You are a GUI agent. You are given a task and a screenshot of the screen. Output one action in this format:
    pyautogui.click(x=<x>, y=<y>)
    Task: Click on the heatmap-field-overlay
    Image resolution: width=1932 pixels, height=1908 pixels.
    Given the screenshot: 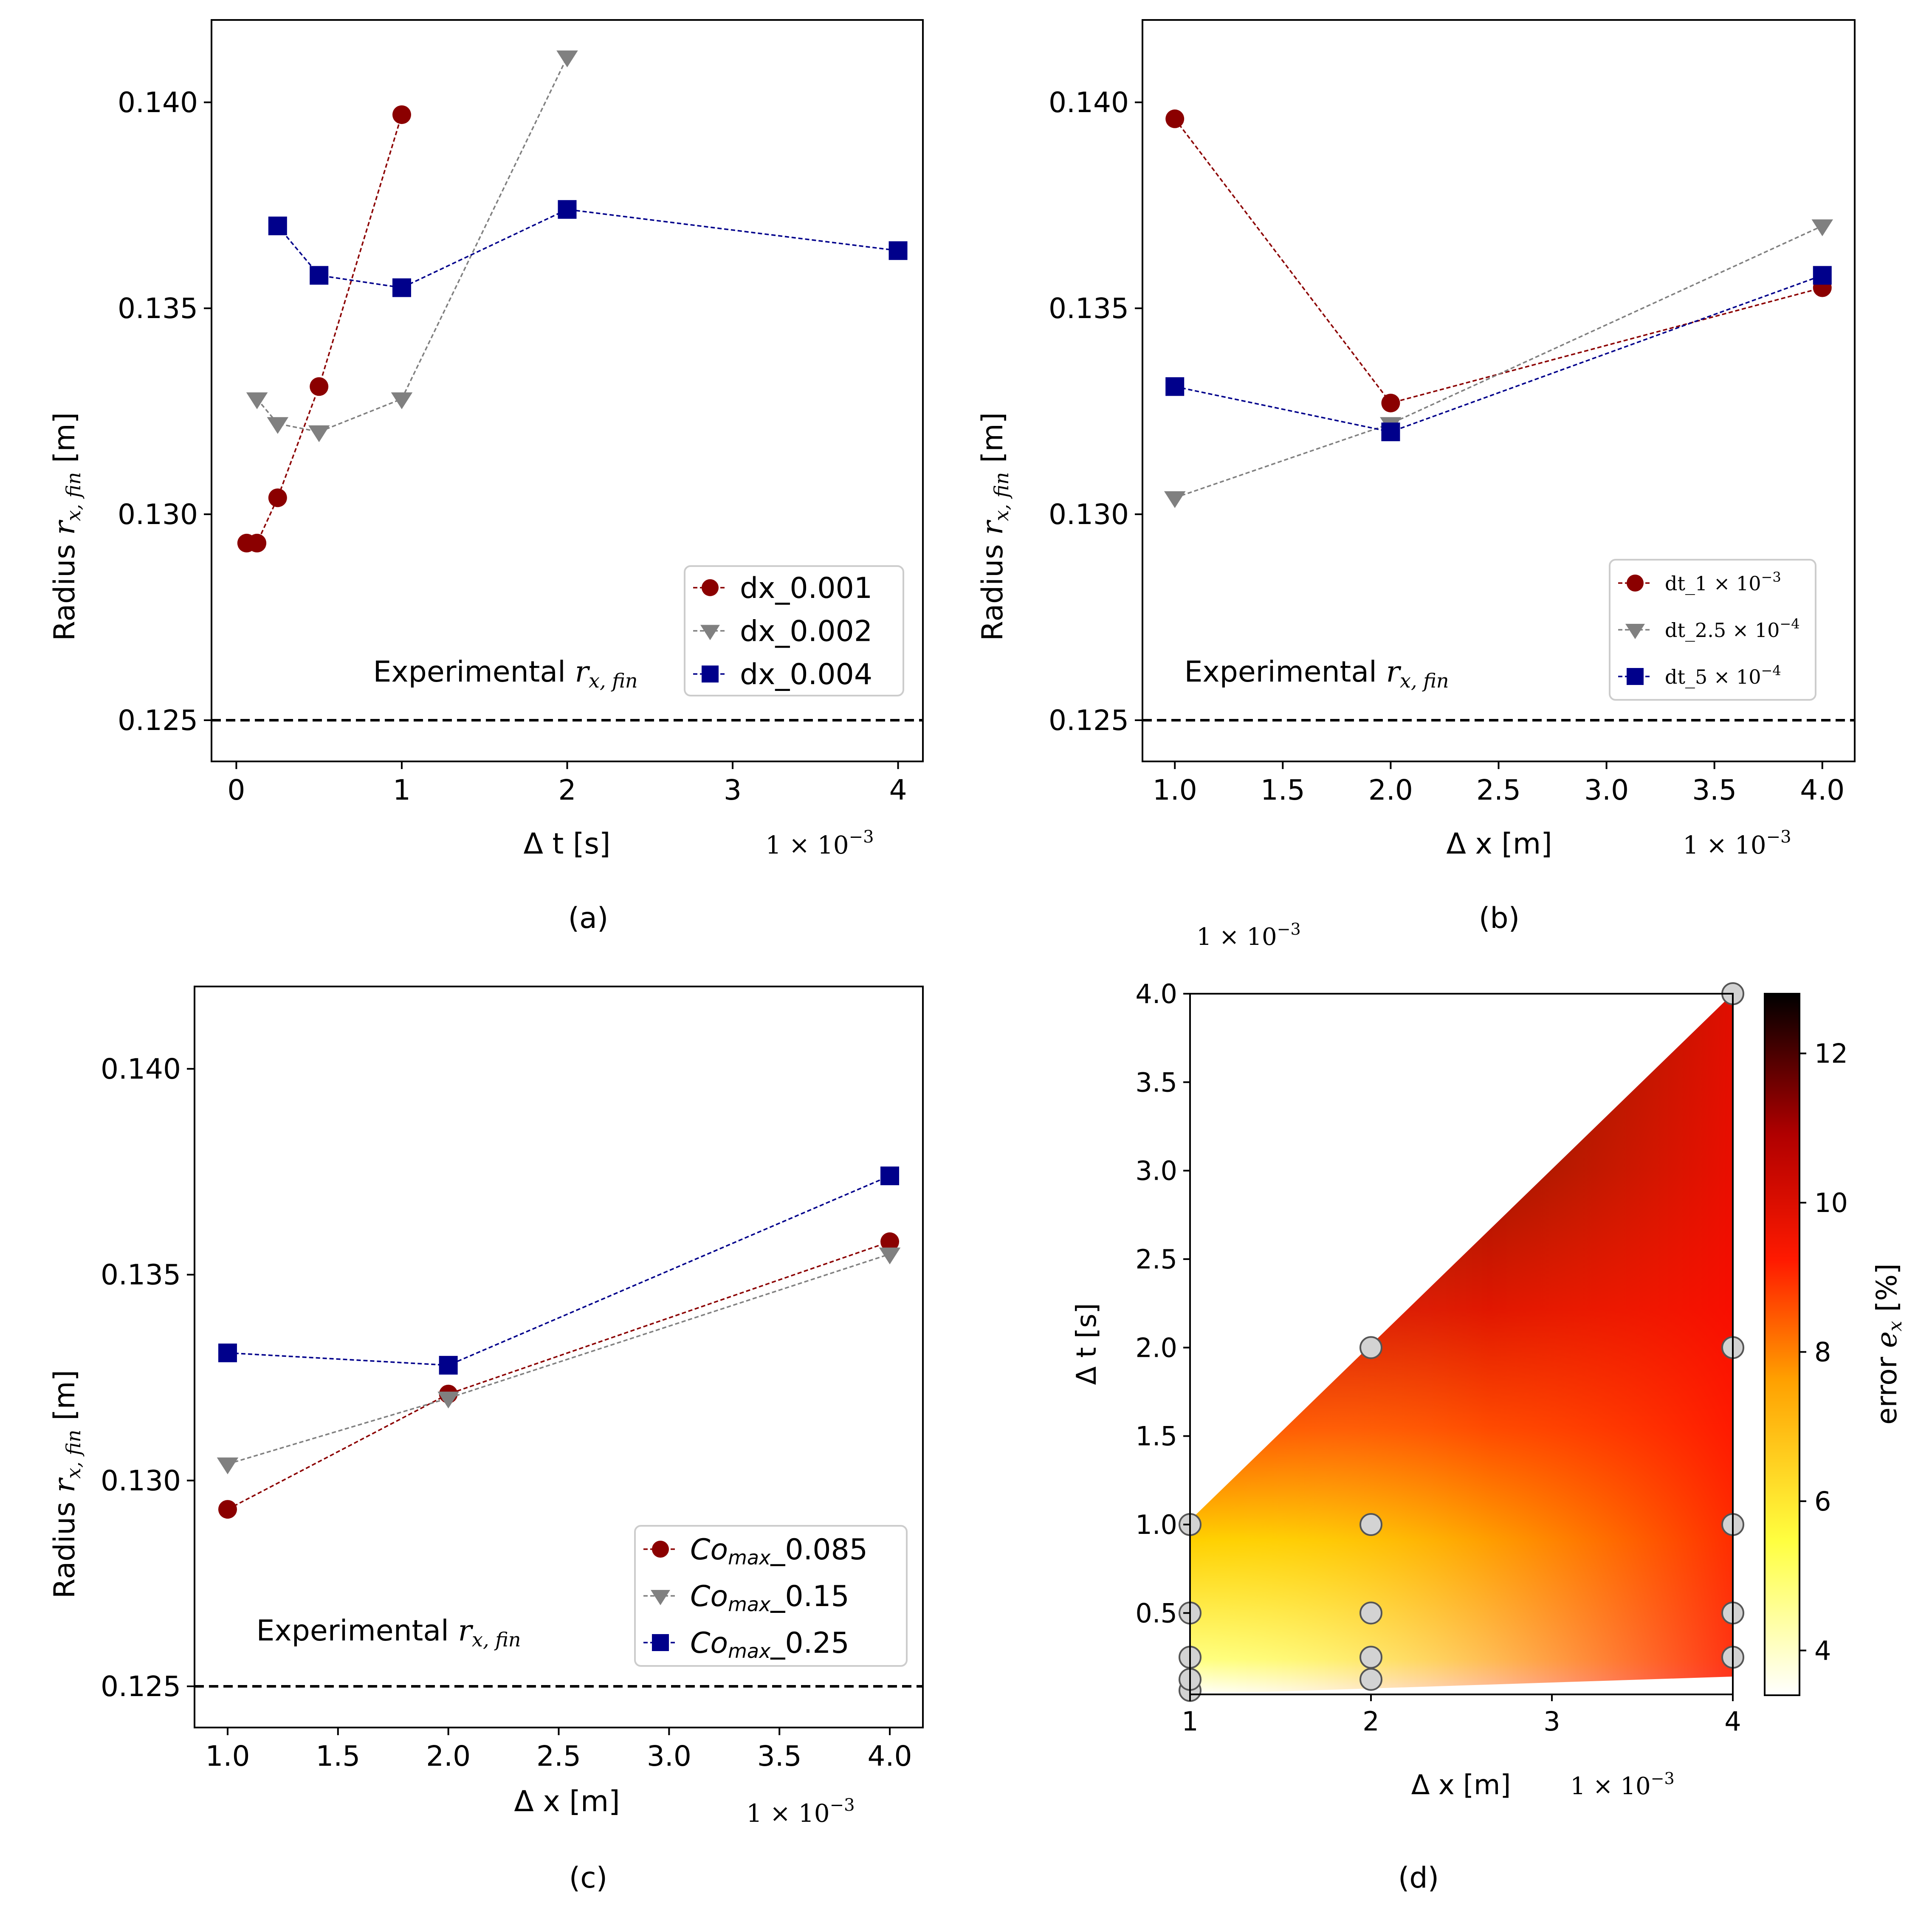 What is the action you would take?
    pyautogui.click(x=1461, y=1344)
    